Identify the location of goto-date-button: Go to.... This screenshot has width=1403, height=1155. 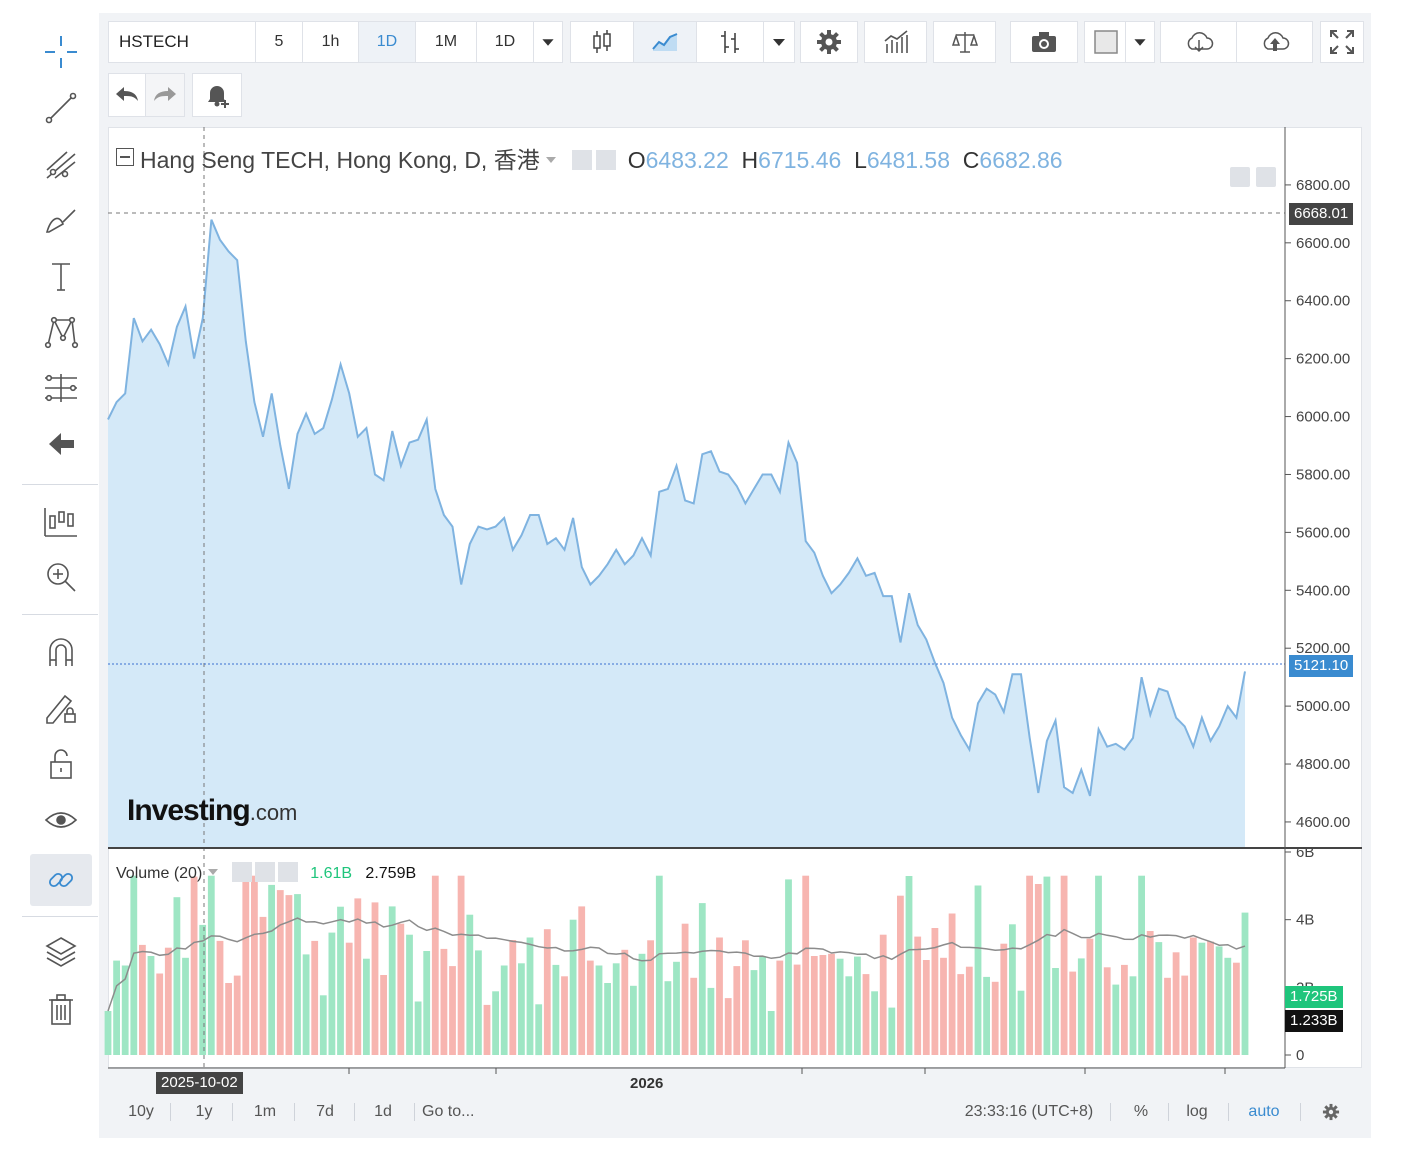
(448, 1111).